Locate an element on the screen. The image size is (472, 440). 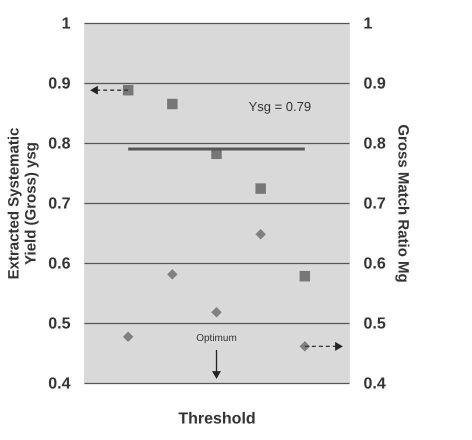
y-tick-label: 0.8 is located at coordinates (59, 144).